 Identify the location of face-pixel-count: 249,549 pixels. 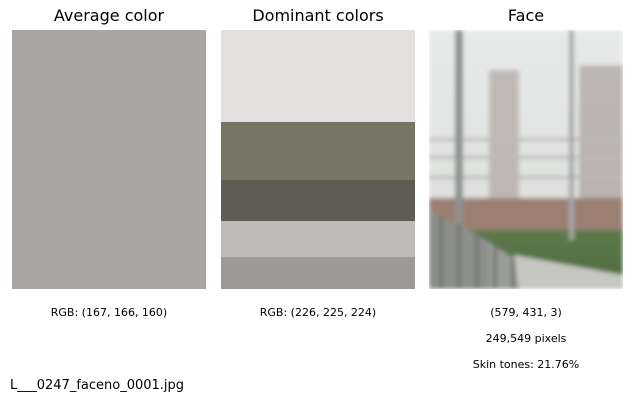
(526, 338).